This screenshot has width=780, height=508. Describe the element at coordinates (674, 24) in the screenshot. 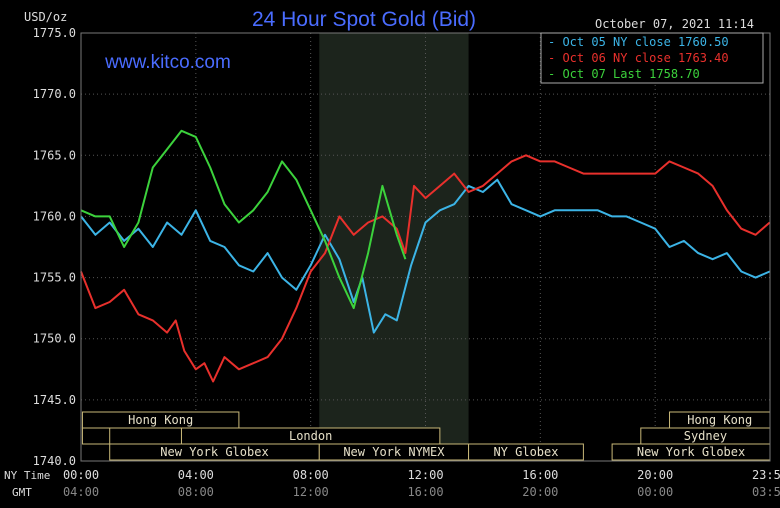

I see `chart-datetime: October 07, 2021 11:14` at that location.